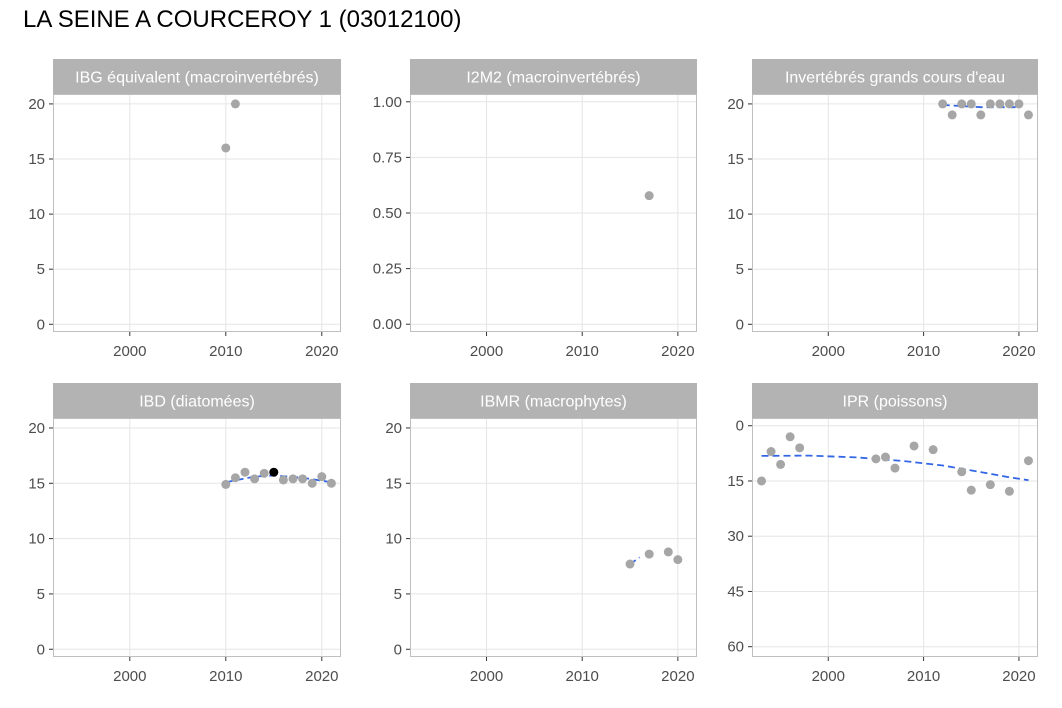 Image resolution: width=1062 pixels, height=708 pixels. What do you see at coordinates (735, 536) in the screenshot?
I see `y-tick-label: 30` at bounding box center [735, 536].